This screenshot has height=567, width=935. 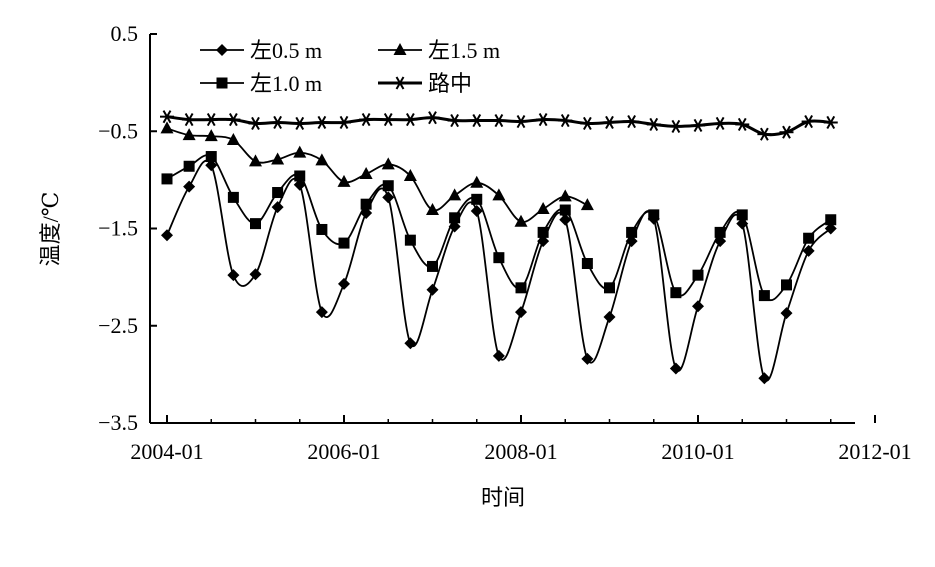 I want to click on y-tick-label: −2.5, so click(x=118, y=325).